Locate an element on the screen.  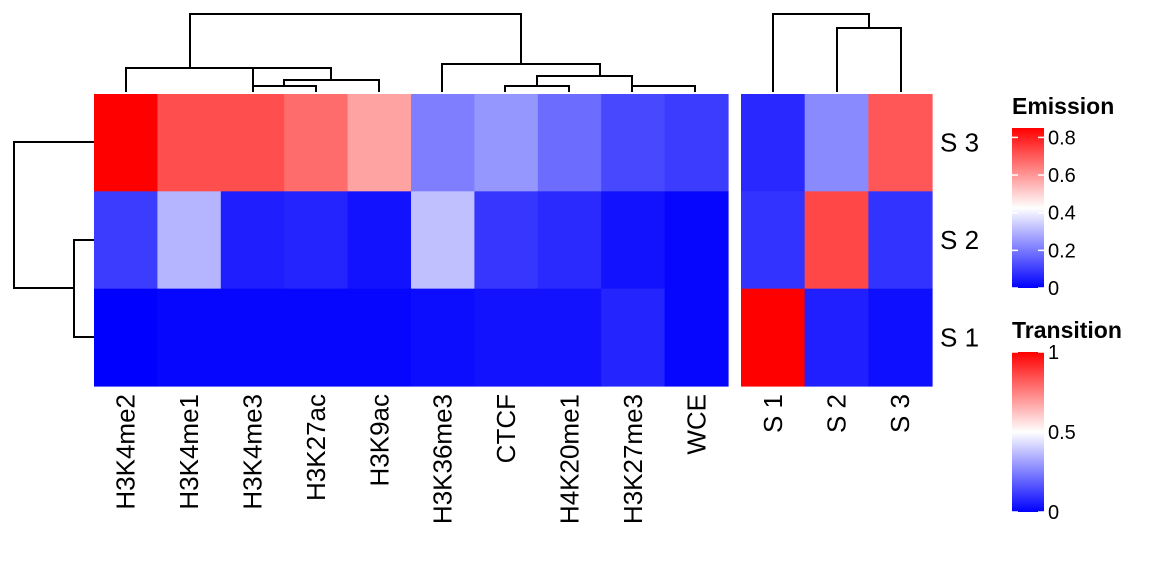
row-label: S 2 is located at coordinates (959, 240).